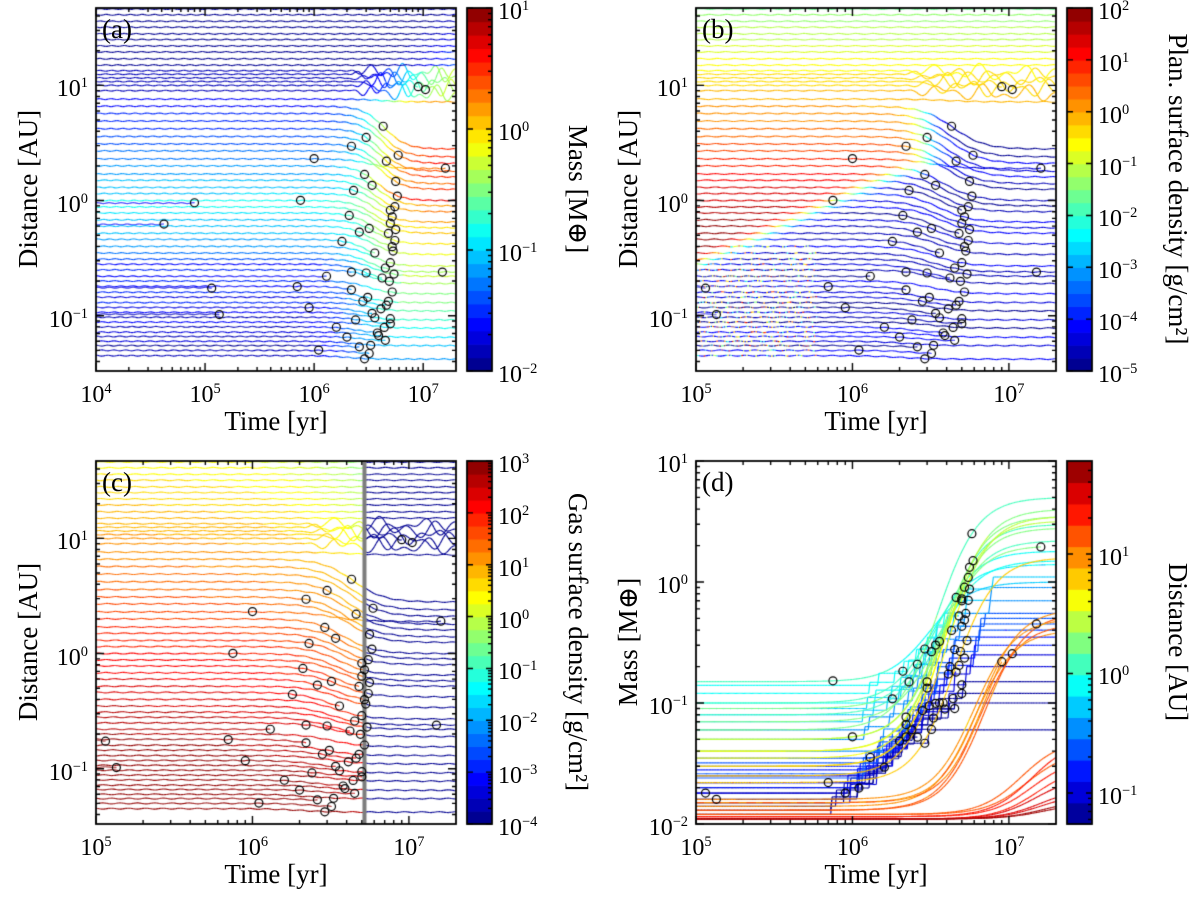 Image resolution: width=1200 pixels, height=906 pixels. I want to click on panel-a-xaxis-title: Time [yr], so click(276, 421).